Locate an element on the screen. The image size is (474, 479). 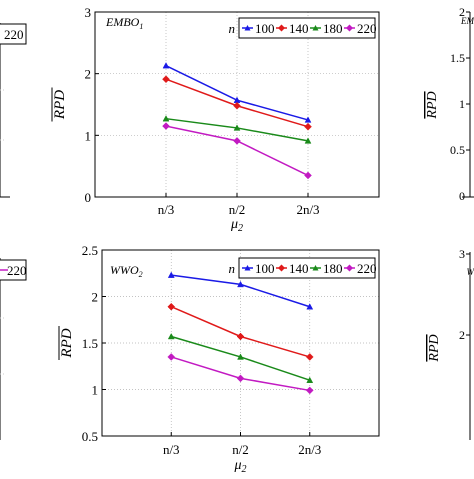
neighbor-ytick: 0 is located at coordinates (462, 196).